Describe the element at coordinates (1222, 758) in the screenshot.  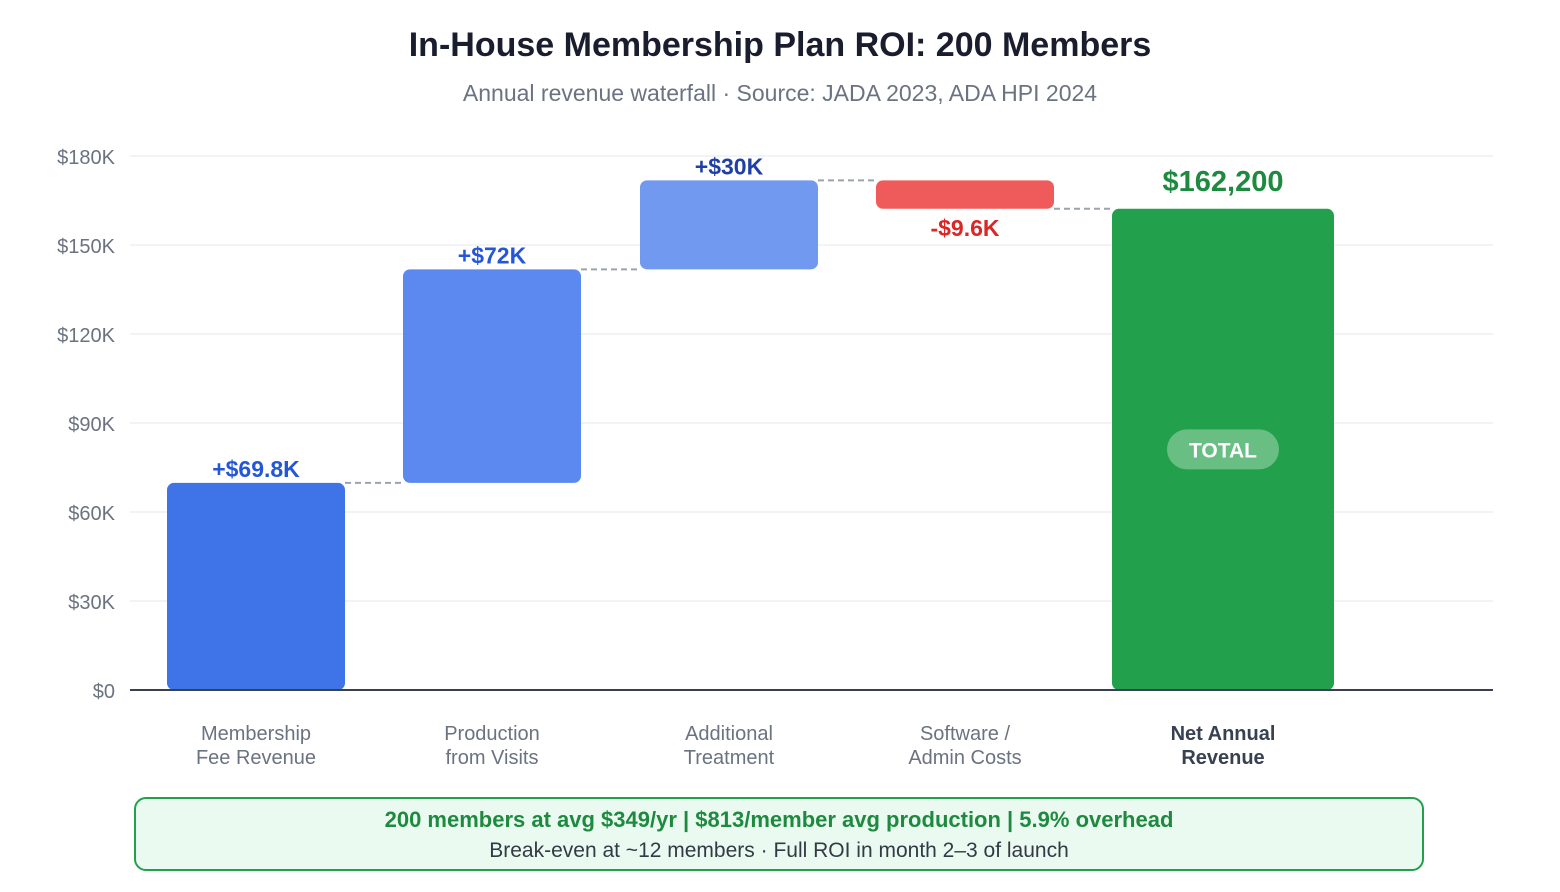
I see `x-category-label: Revenue` at that location.